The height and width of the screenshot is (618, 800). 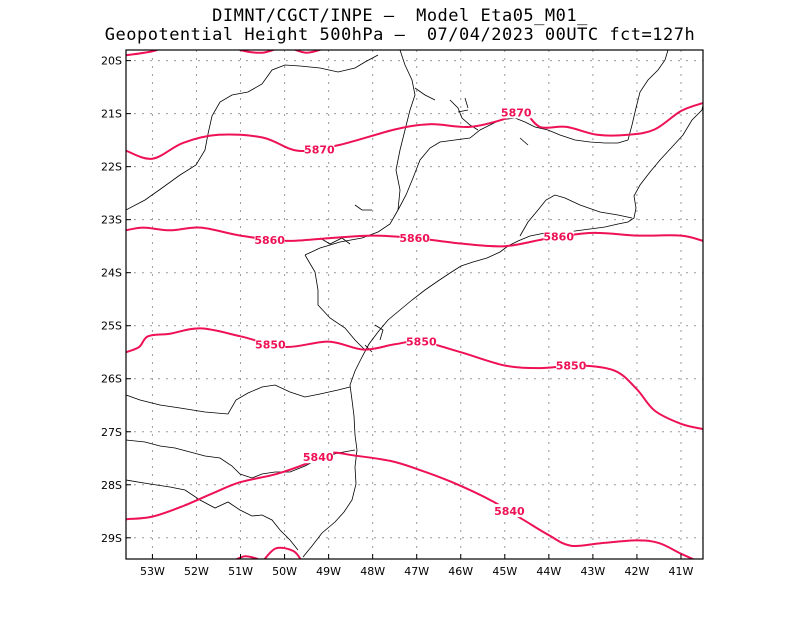 What do you see at coordinates (372, 571) in the screenshot?
I see `lon-tick-label: 48W` at bounding box center [372, 571].